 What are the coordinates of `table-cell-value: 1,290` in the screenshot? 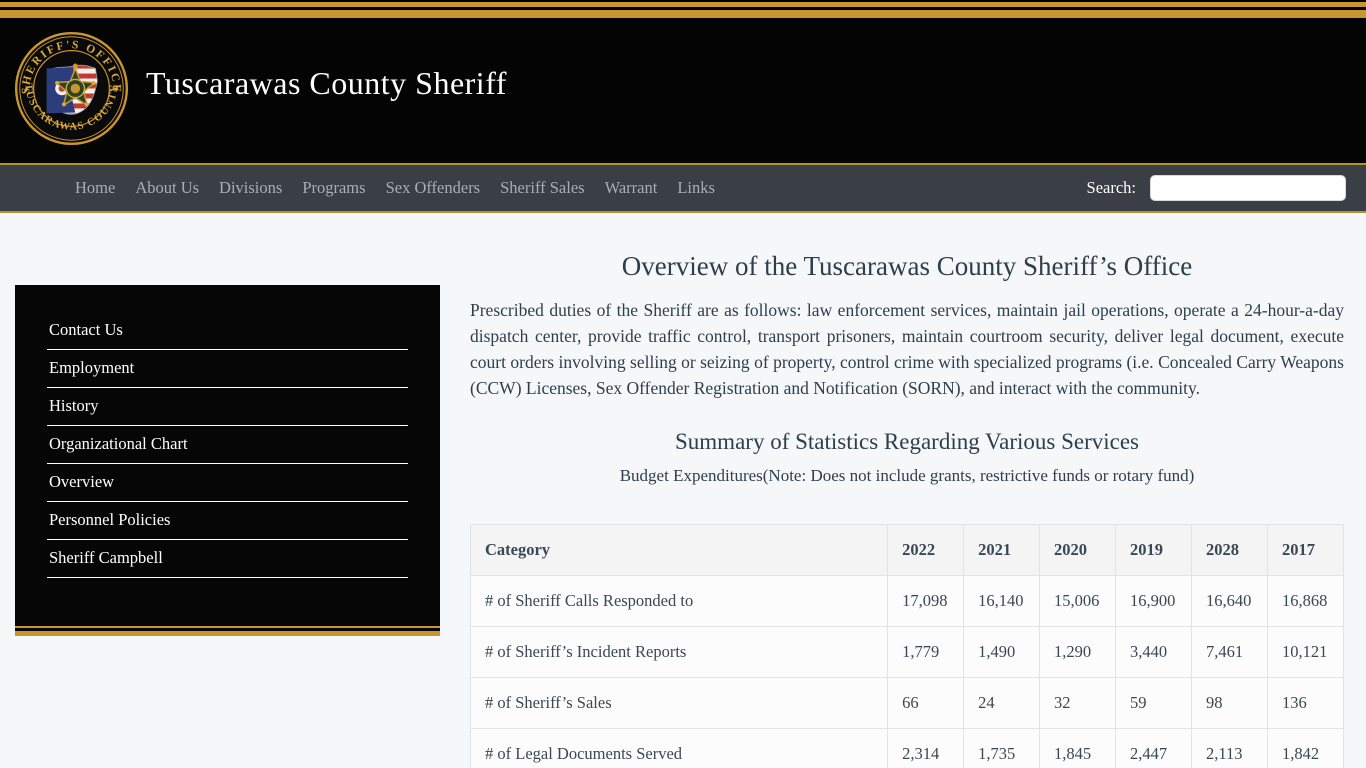 It's located at (1078, 652).